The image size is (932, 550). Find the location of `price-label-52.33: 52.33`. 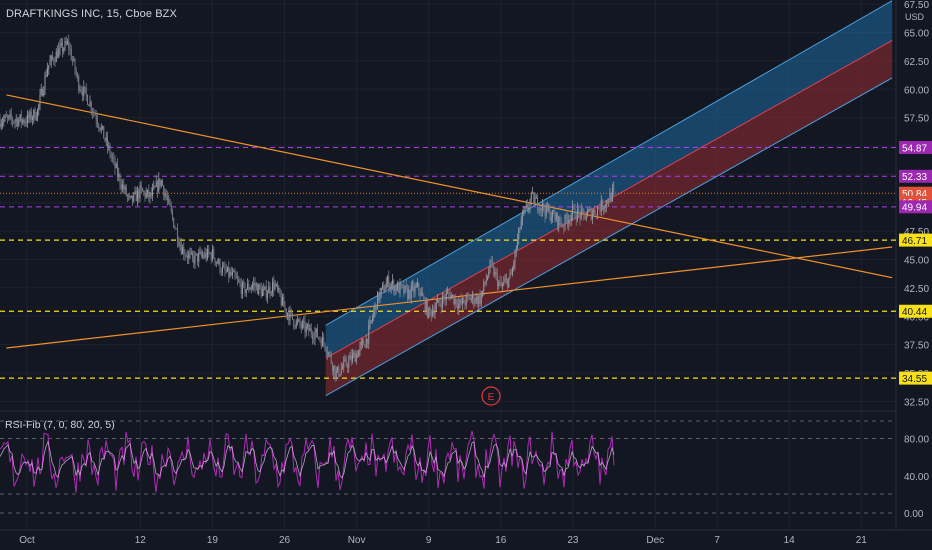

price-label-52.33: 52.33 is located at coordinates (915, 176).